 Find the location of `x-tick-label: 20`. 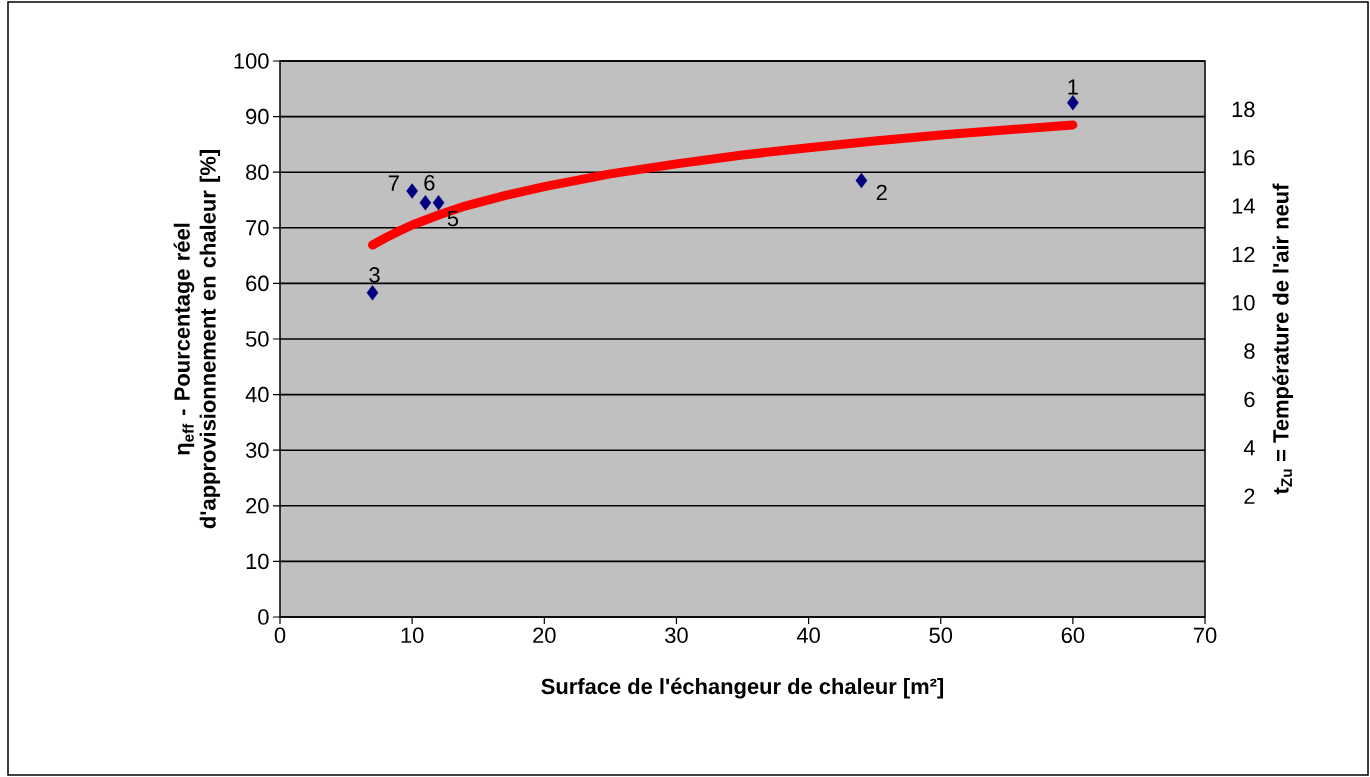

x-tick-label: 20 is located at coordinates (544, 635).